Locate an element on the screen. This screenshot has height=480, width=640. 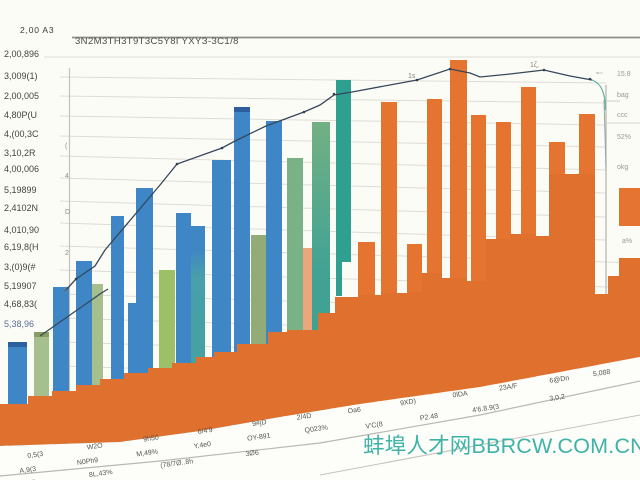
svg-text: ccc is located at coordinates (622, 115).